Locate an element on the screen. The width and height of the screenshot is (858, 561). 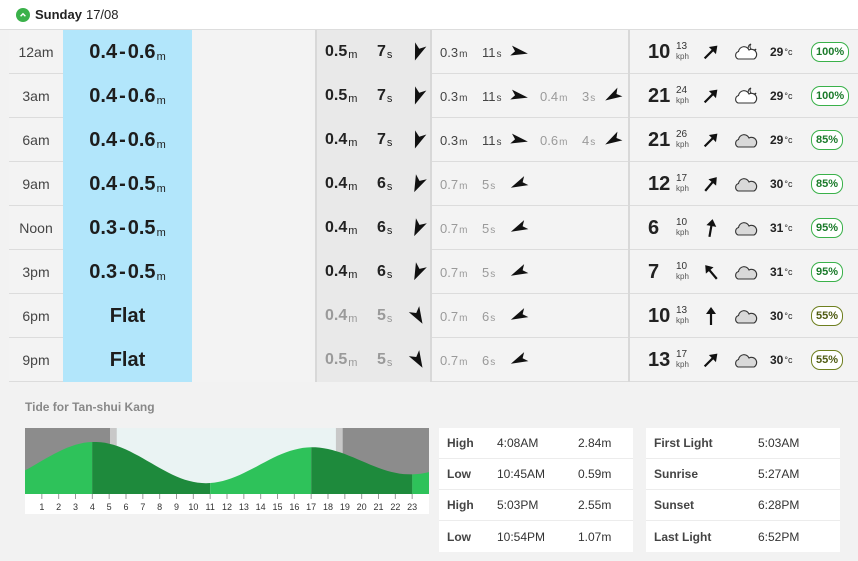
secondary-swell-period: 11 s is located at coordinates (492, 140).